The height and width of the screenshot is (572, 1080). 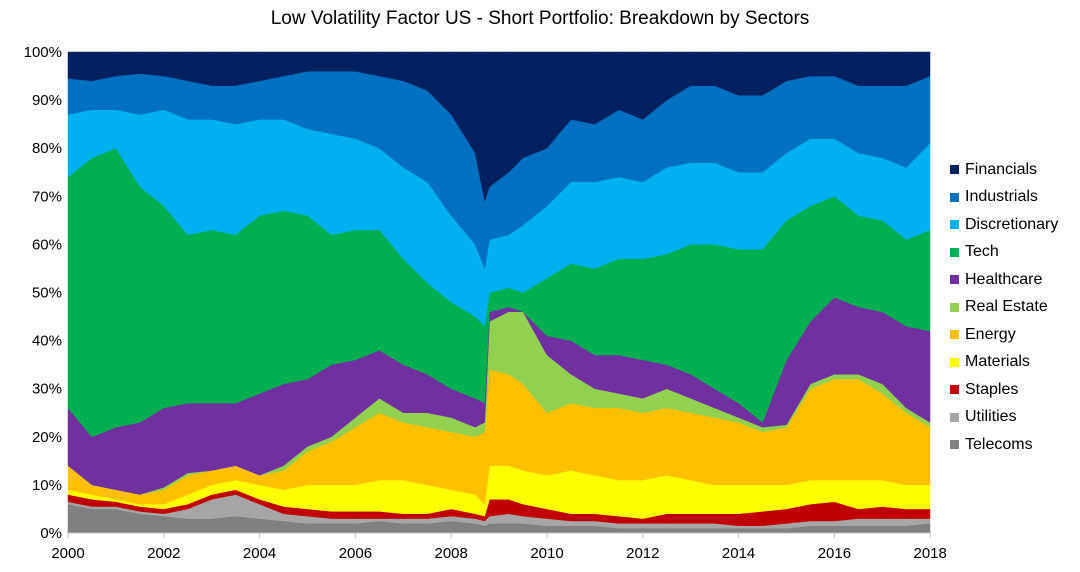 I want to click on legend-label: Industrials, so click(x=1001, y=197).